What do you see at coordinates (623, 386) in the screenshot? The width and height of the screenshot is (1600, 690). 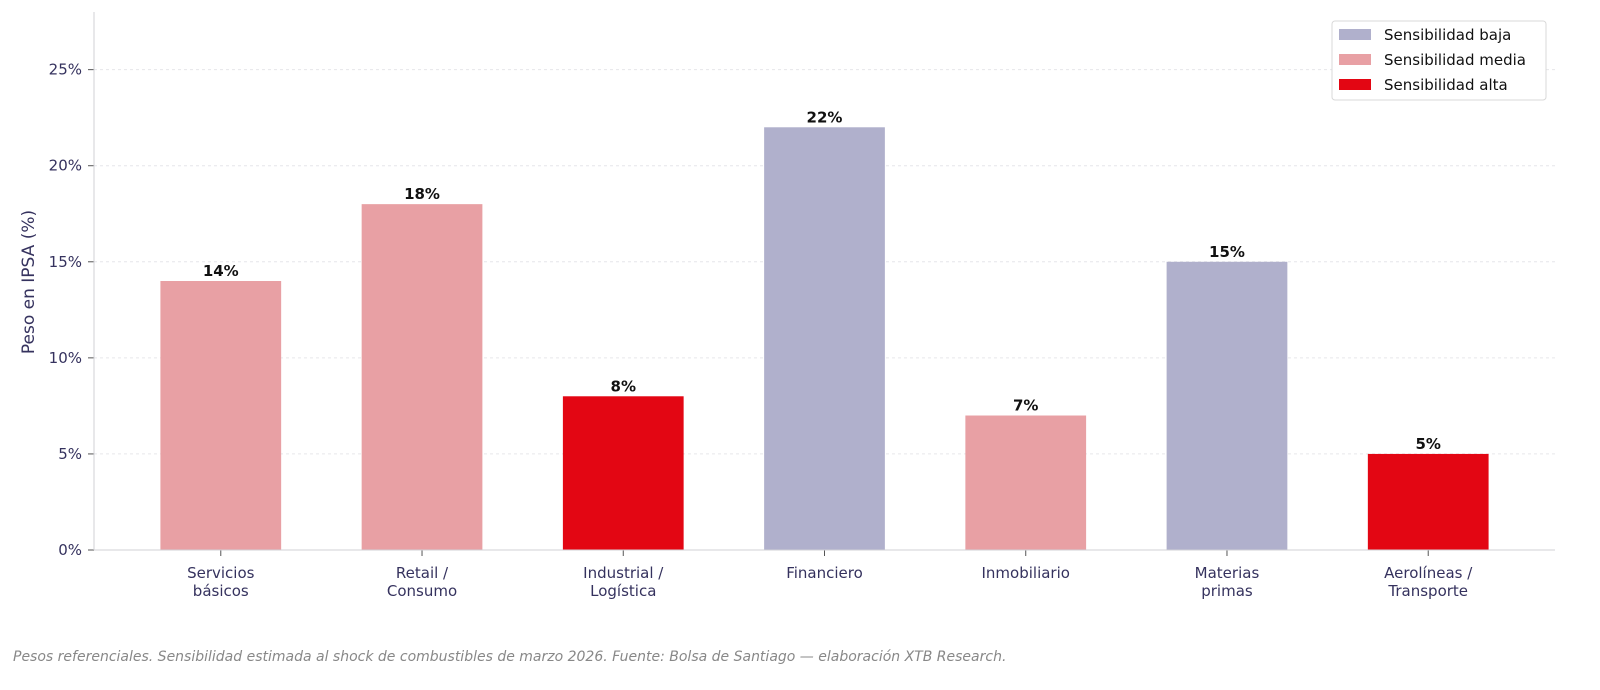 I see `data-label: 8%` at bounding box center [623, 386].